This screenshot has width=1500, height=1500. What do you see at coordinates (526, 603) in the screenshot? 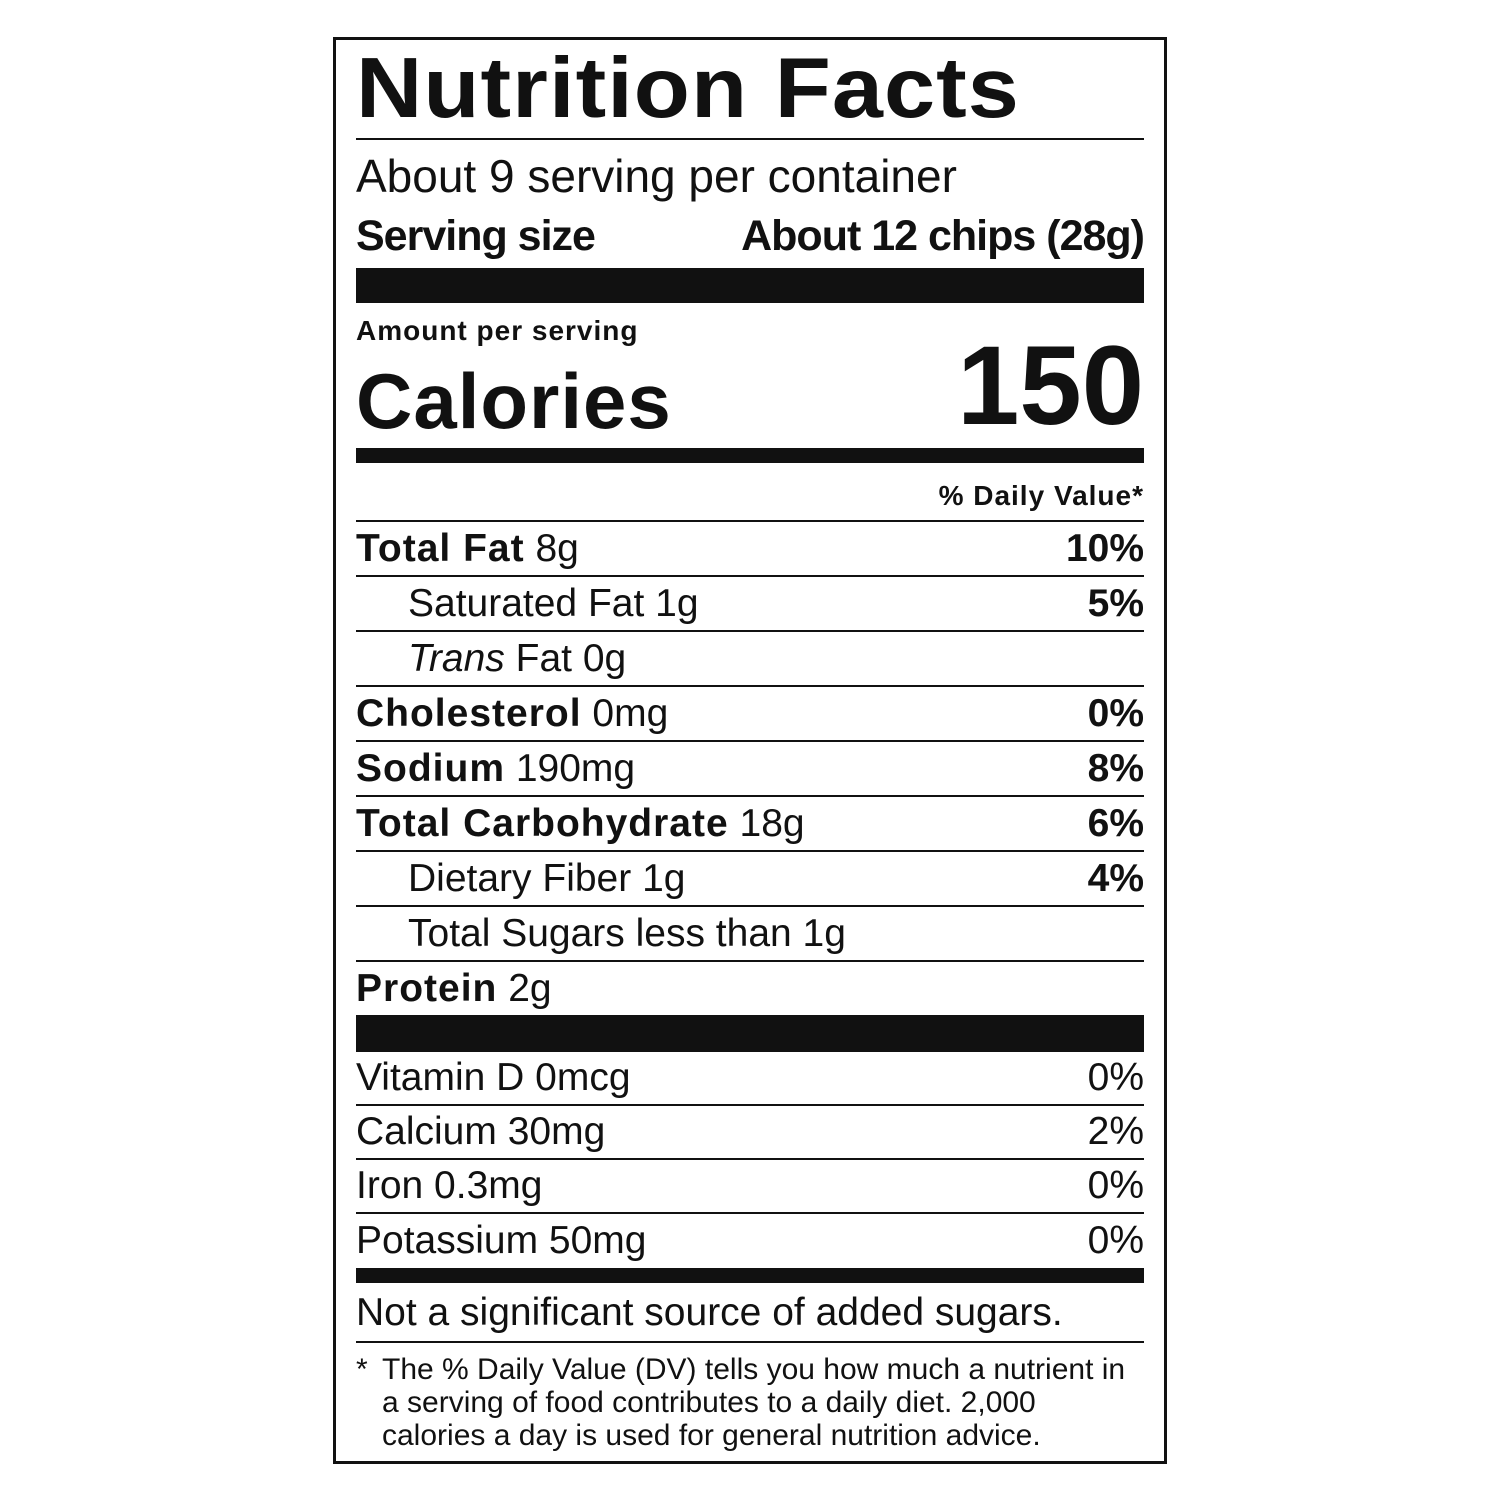
I see `nutrient-name: Saturated Fat` at bounding box center [526, 603].